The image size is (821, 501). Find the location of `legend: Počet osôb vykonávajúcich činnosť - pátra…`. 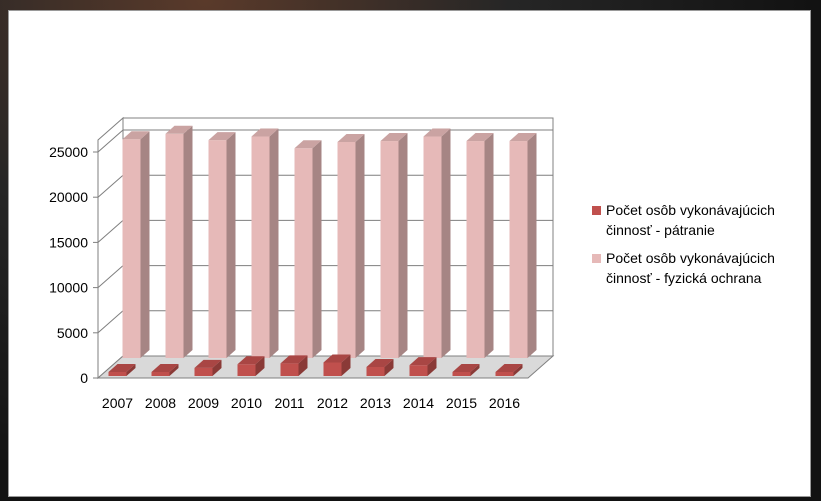

legend: Počet osôb vykonávajúcich činnosť - pátra… is located at coordinates (683, 244).